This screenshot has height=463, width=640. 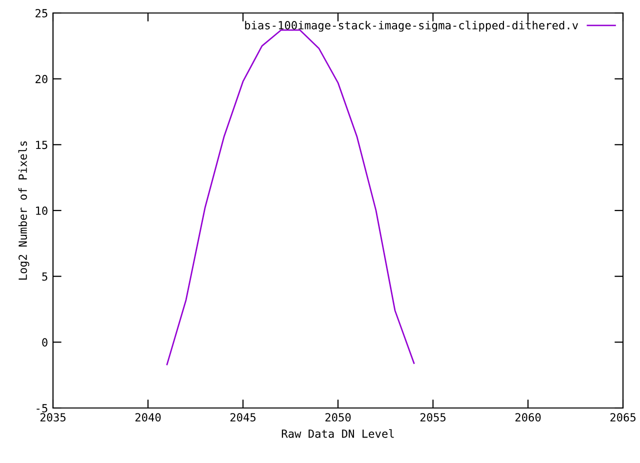 I want to click on x-tick-label: 2065, so click(x=623, y=417).